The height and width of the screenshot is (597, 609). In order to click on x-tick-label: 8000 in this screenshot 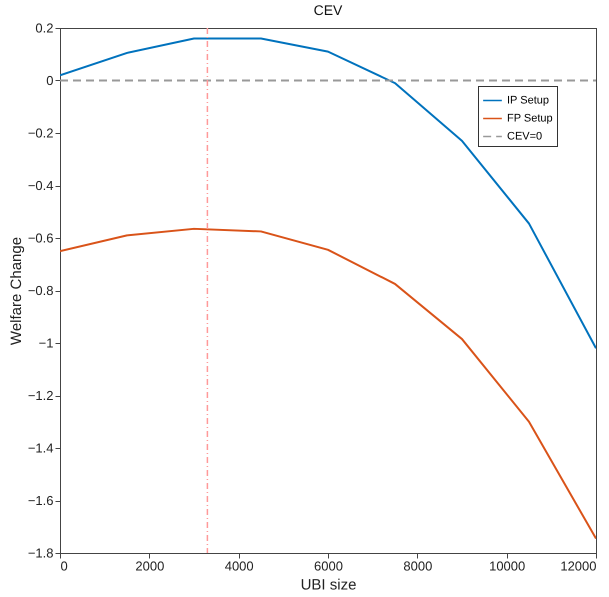, I will do `click(417, 566)`.